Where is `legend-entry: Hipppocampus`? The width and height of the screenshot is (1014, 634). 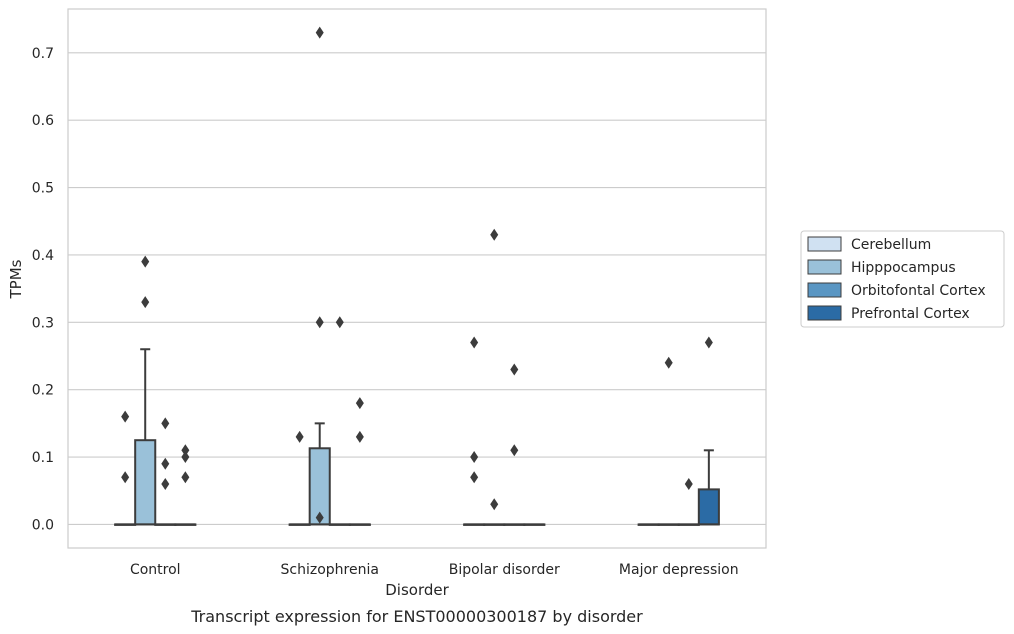 legend-entry: Hipppocampus is located at coordinates (903, 268).